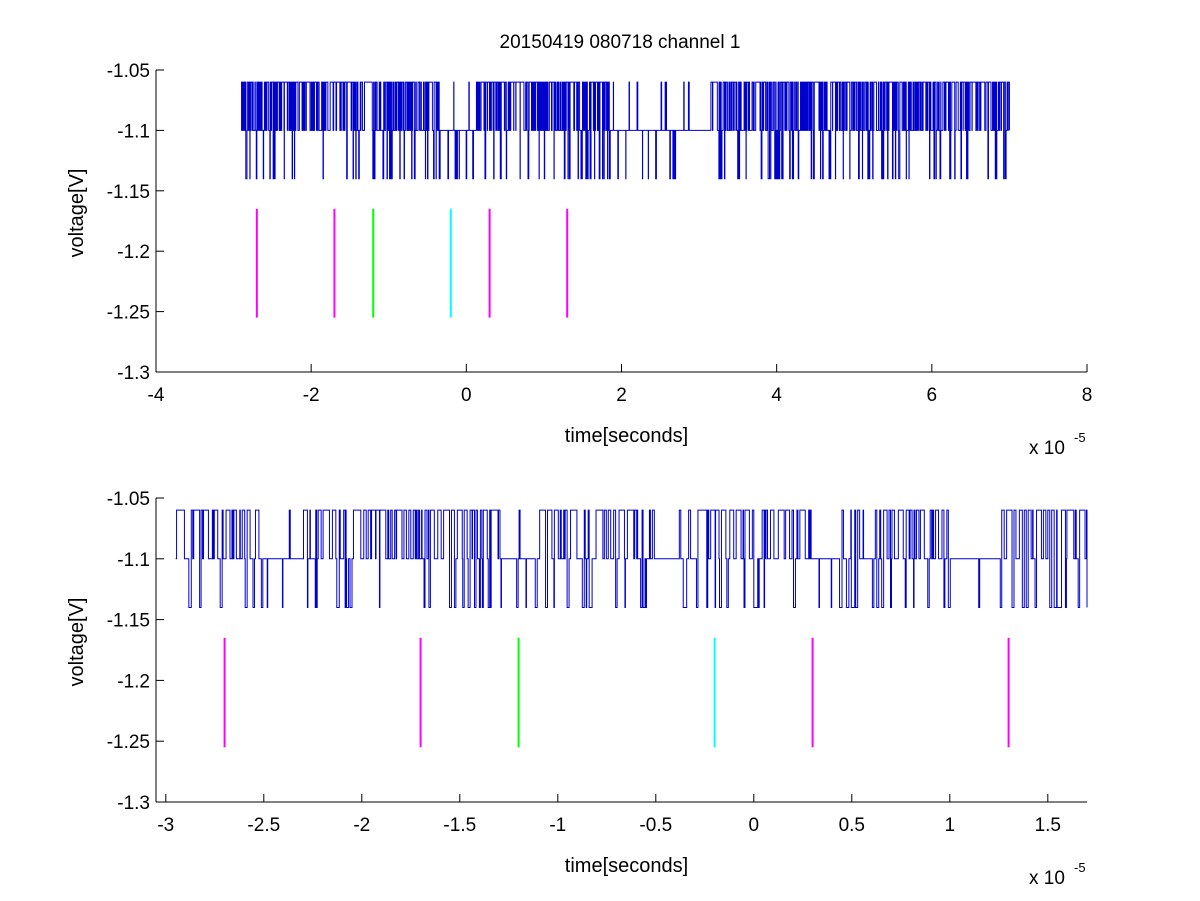 Image resolution: width=1200 pixels, height=901 pixels. What do you see at coordinates (263, 825) in the screenshot?
I see `x-tick-label: -2.5` at bounding box center [263, 825].